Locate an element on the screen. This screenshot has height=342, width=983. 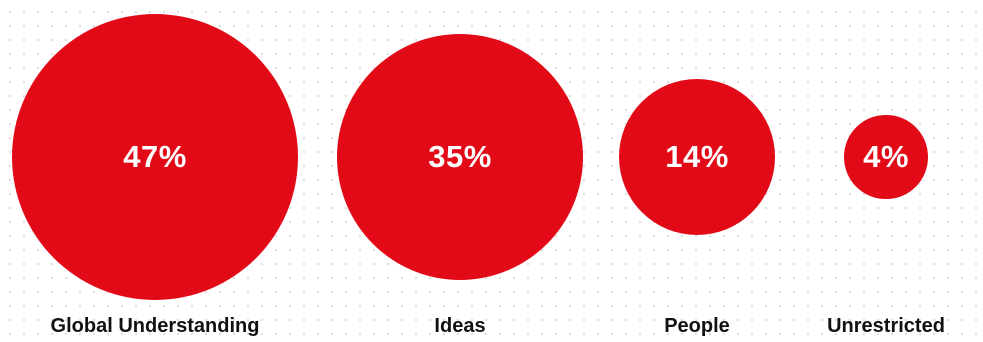
value-label-people: 14% is located at coordinates (697, 156).